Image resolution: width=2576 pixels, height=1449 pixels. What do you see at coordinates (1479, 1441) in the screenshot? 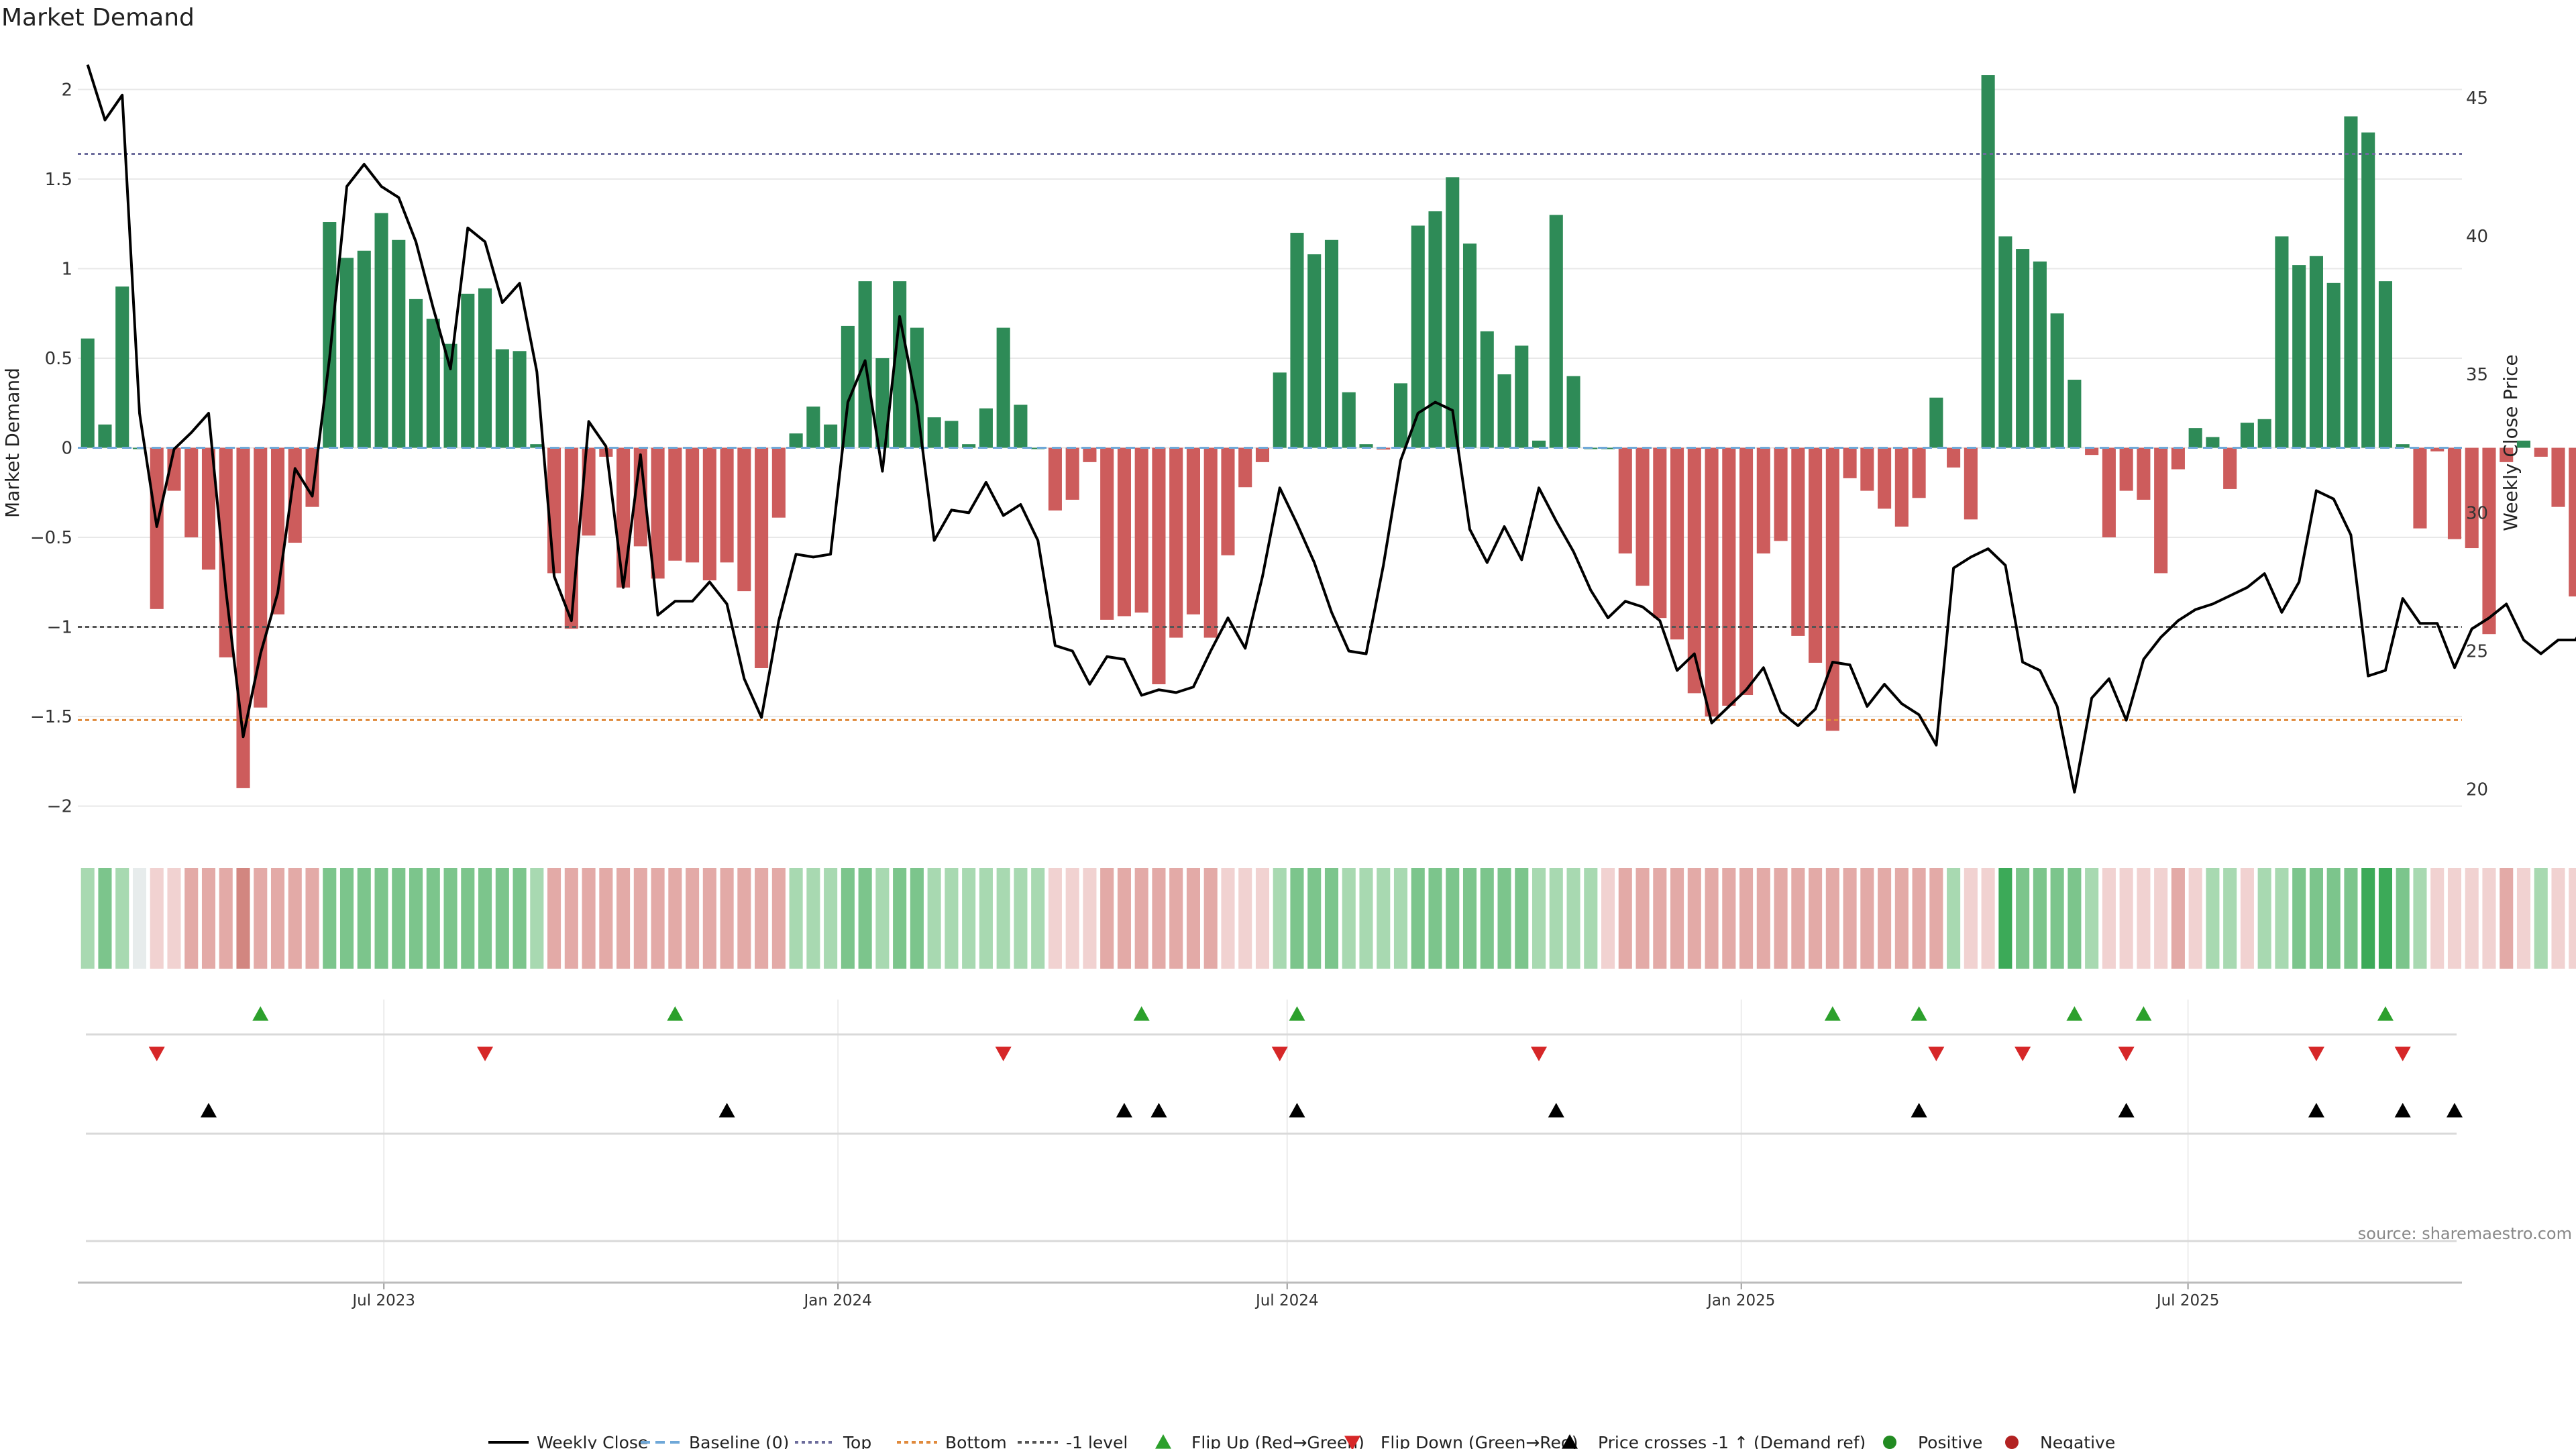
I see `legend-label: Flip Down (Green→Red)` at bounding box center [1479, 1441].